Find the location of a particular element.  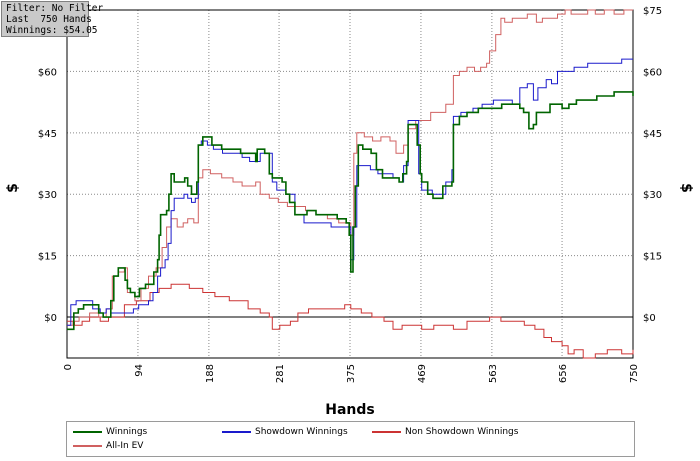

y-axis-label-left: $ is located at coordinates (13, 188).